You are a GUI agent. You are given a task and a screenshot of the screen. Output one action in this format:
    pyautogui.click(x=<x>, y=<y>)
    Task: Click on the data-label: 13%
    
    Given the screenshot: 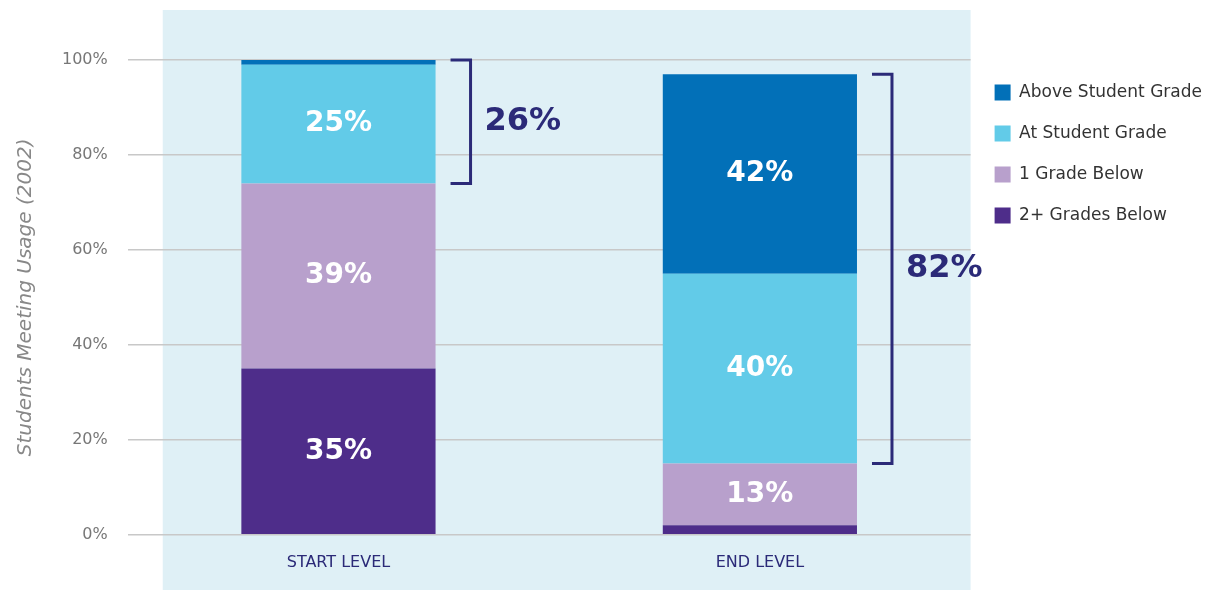 What is the action you would take?
    pyautogui.click(x=760, y=492)
    